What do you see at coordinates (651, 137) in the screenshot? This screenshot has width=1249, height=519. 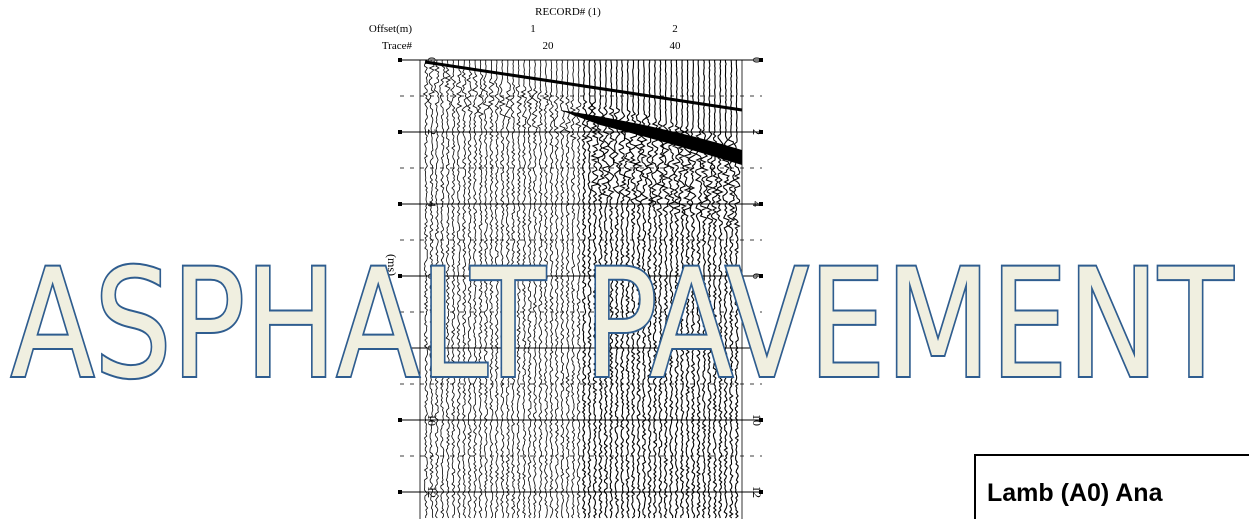 I see `surface-wave-band` at bounding box center [651, 137].